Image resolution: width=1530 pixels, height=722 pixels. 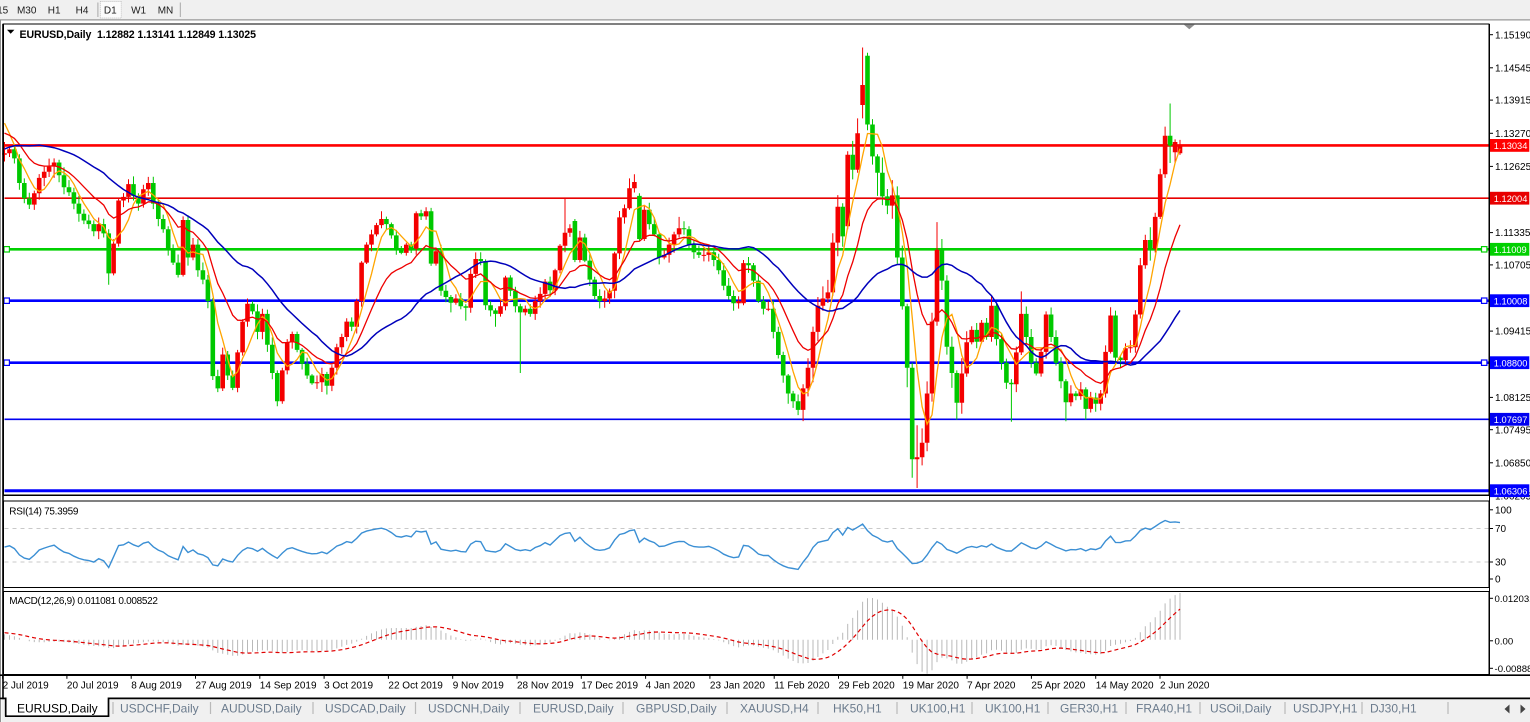 I want to click on svg-text: USDCAD,Daily, so click(x=365, y=708).